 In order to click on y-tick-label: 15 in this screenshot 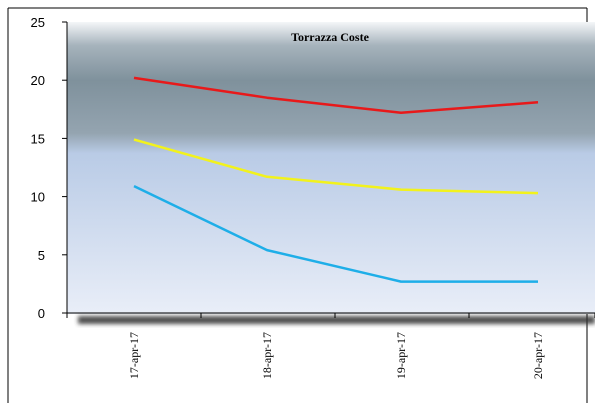, I will do `click(38, 138)`.